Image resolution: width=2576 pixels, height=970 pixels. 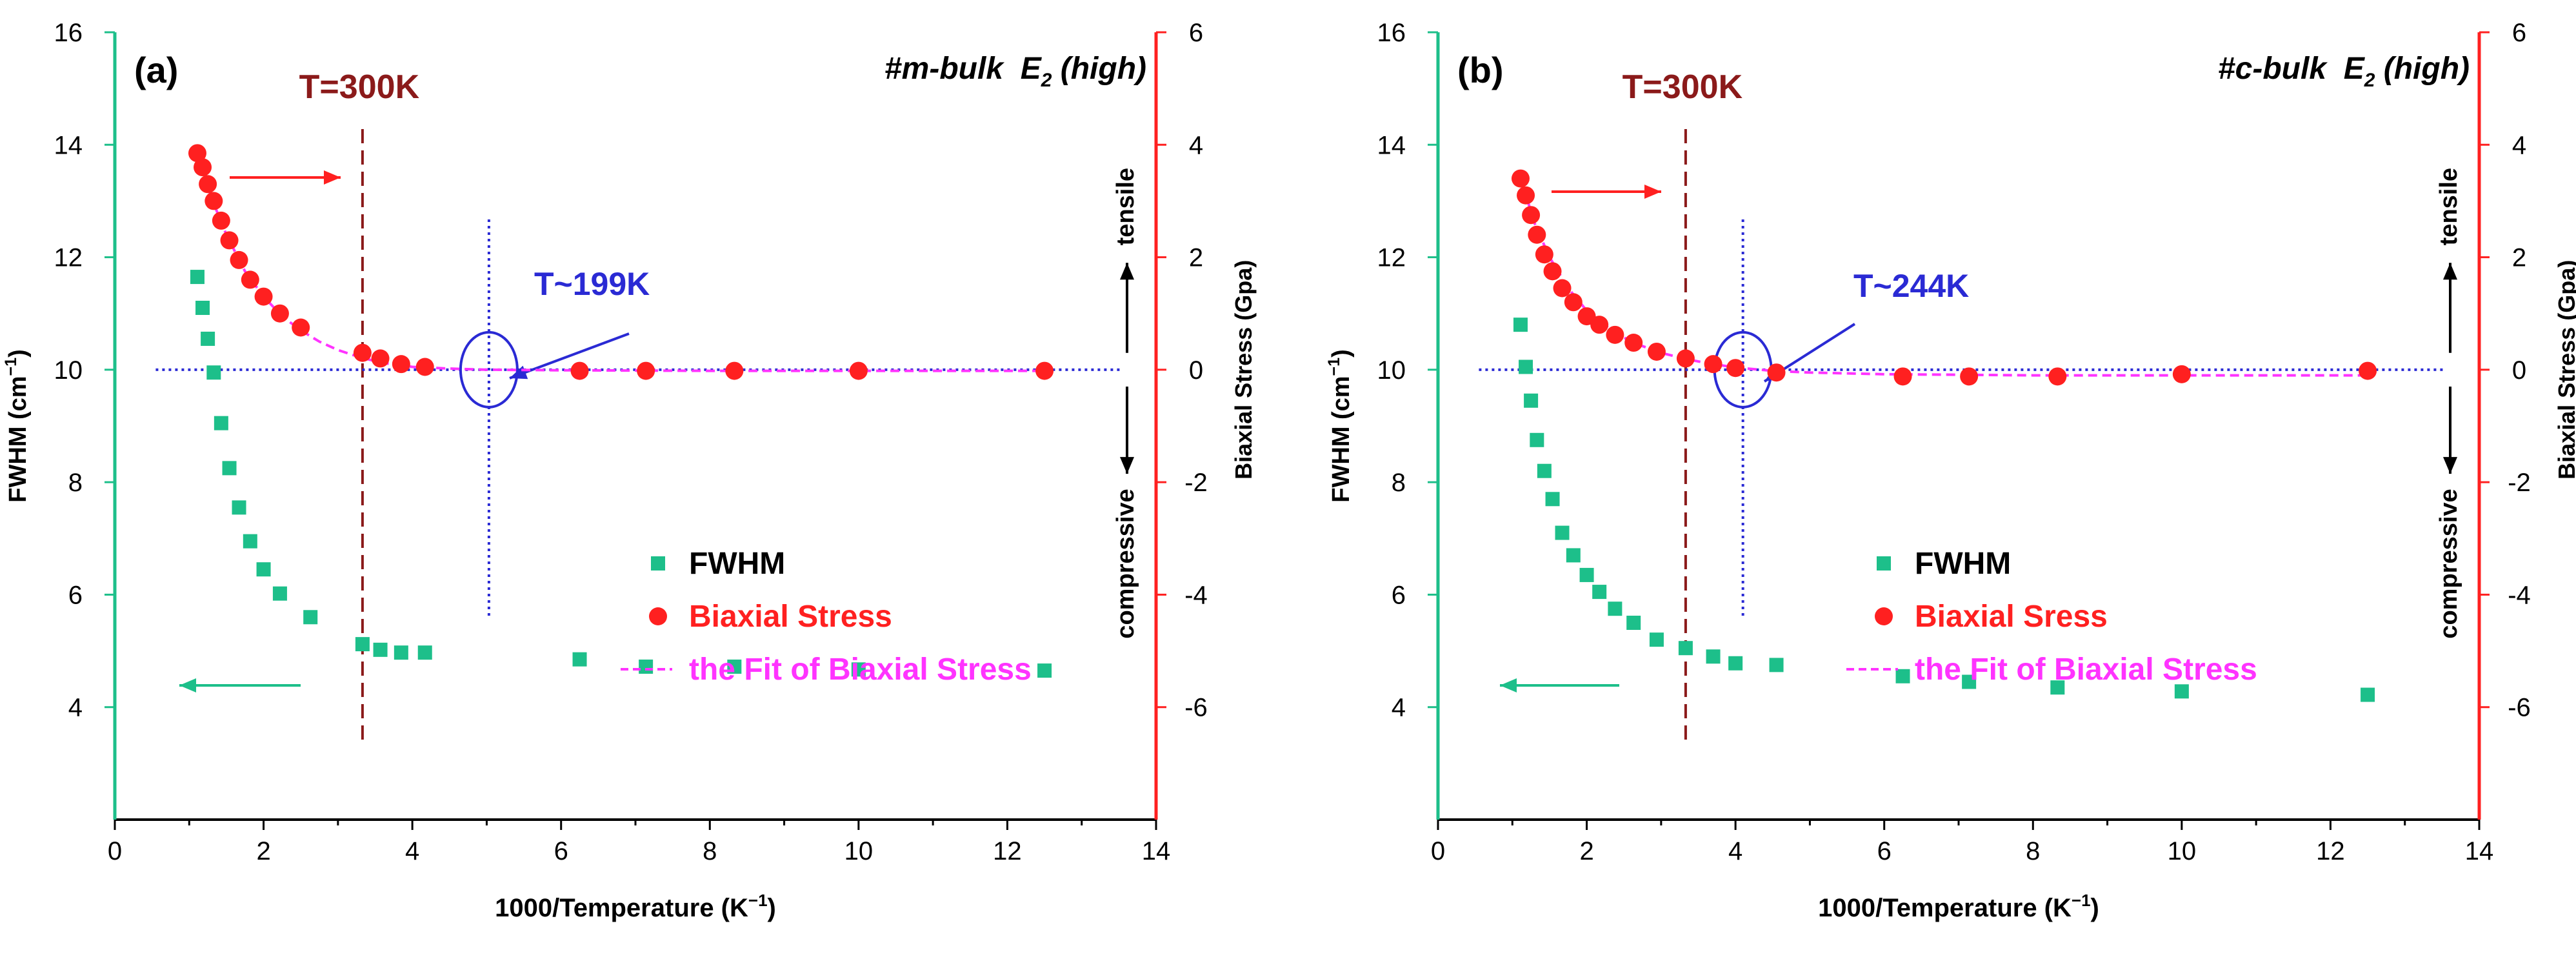 What do you see at coordinates (1438, 851) in the screenshot?
I see `x-tick-label: 0` at bounding box center [1438, 851].